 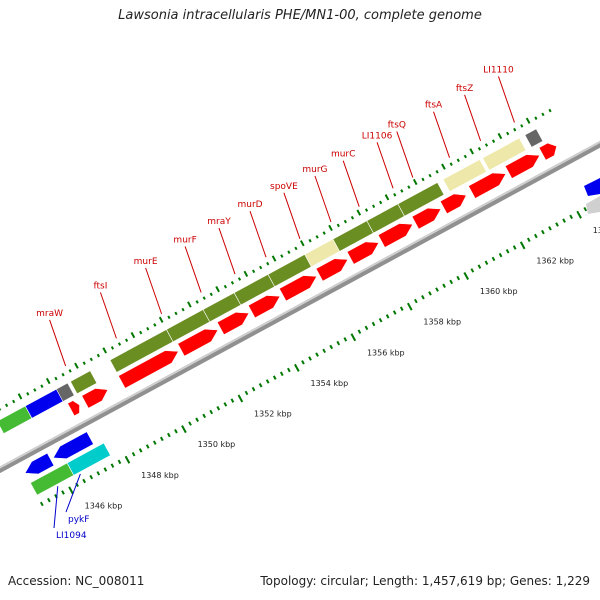 I want to click on edge-feature-layer, so click(x=592, y=196).